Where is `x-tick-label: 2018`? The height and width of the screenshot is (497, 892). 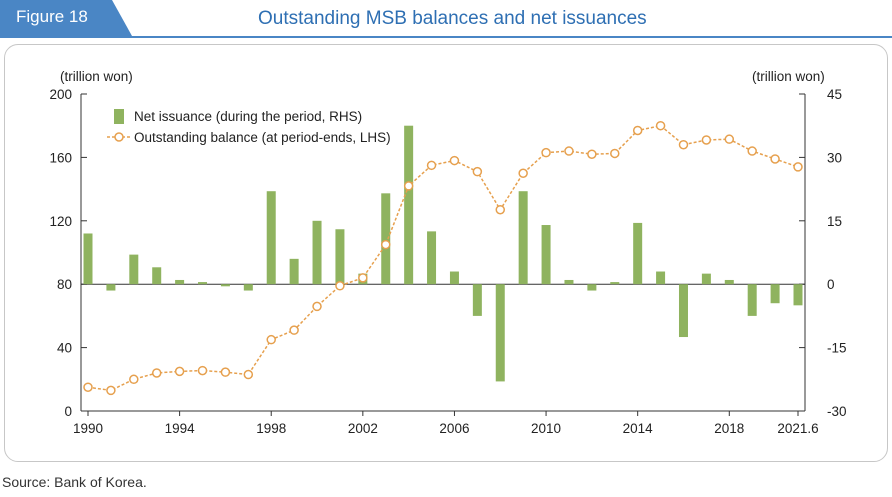 x-tick-label: 2018 is located at coordinates (729, 428).